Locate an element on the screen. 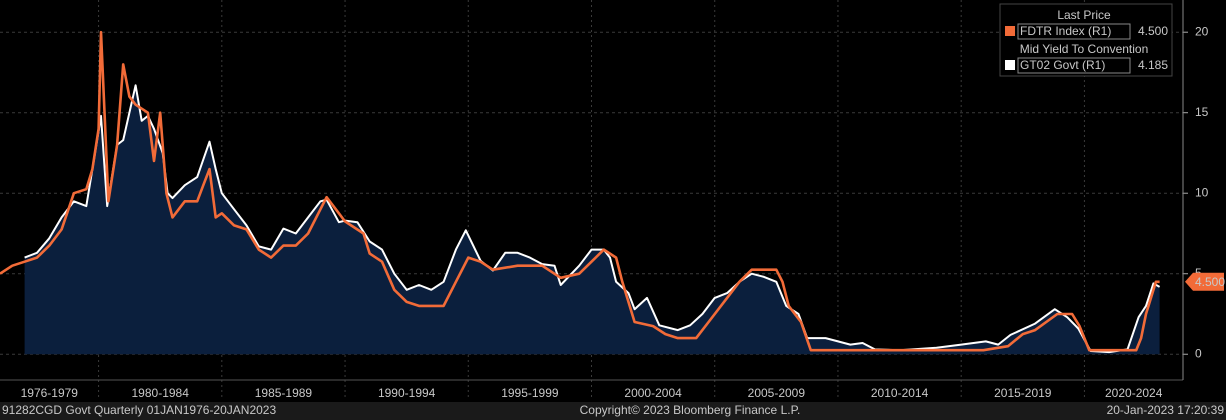 The width and height of the screenshot is (1226, 420). x-period-label: 1995-1999 is located at coordinates (530, 393).